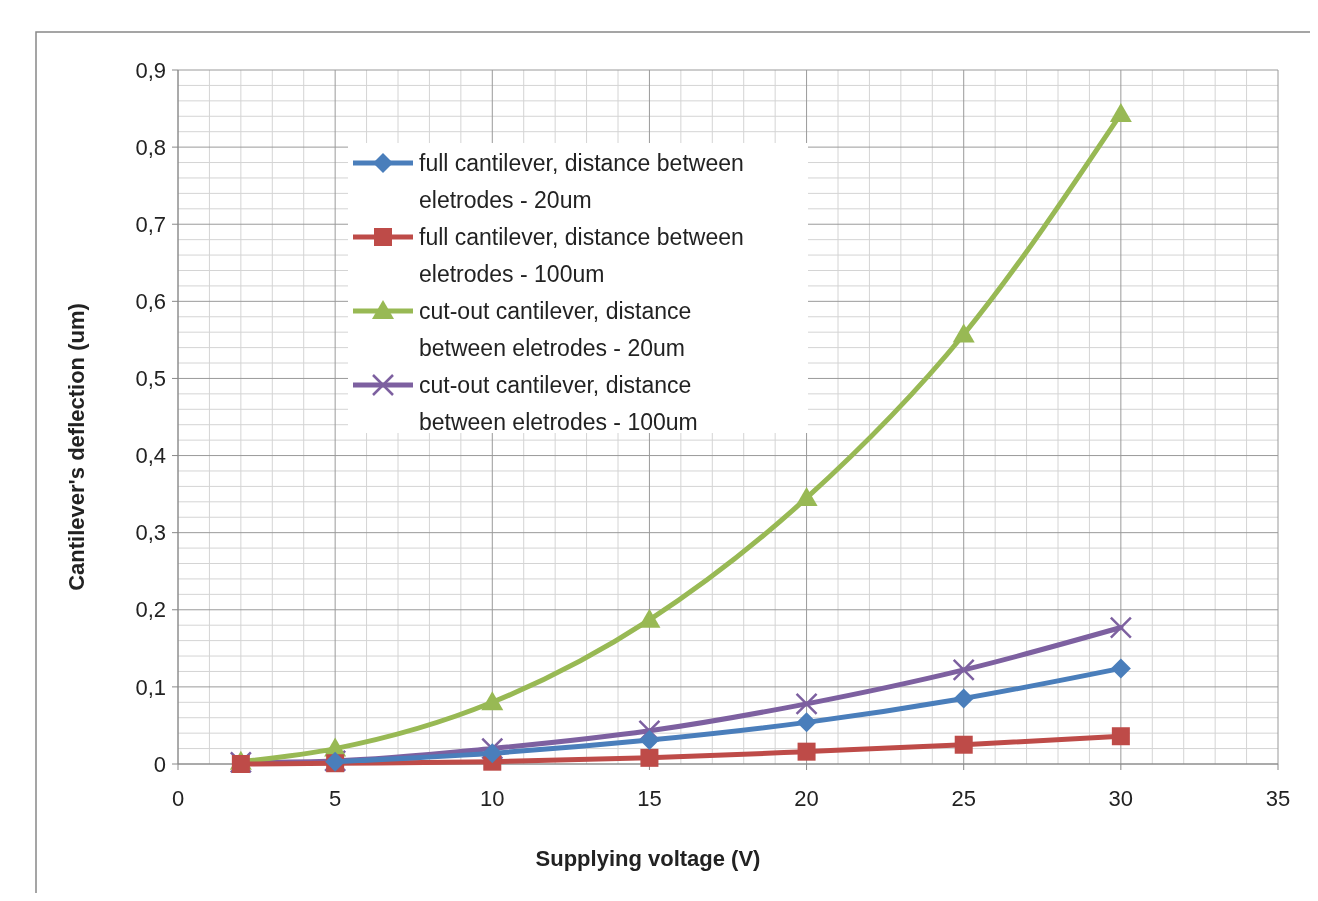 This screenshot has width=1318, height=901. I want to click on y-tick-label: 0,2, so click(150, 610).